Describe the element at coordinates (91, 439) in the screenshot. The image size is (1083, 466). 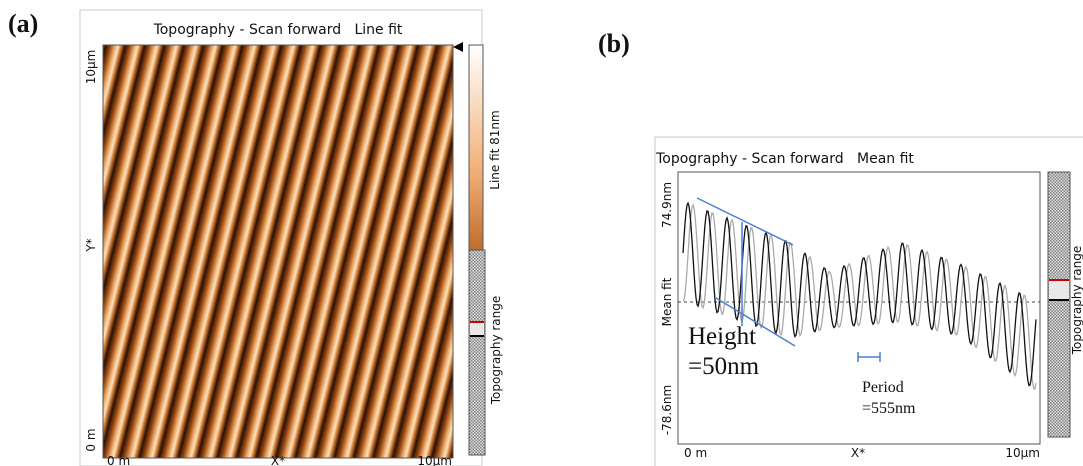
I see `y-axis-bottom: 0 m` at that location.